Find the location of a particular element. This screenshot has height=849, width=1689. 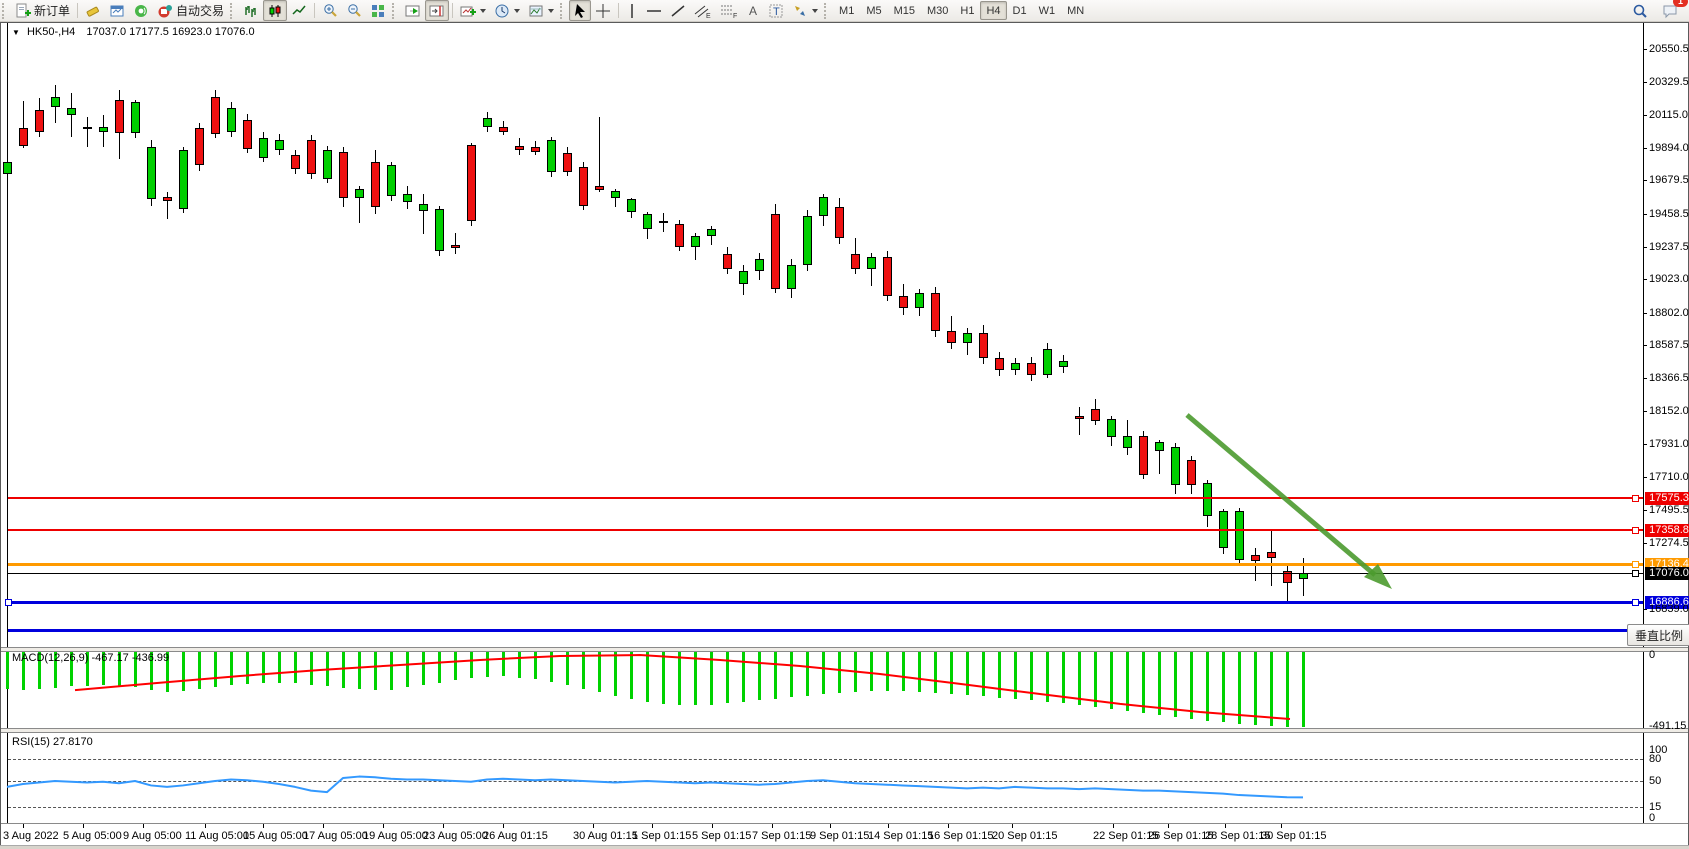

bar-chart-button is located at coordinates (251, 10).